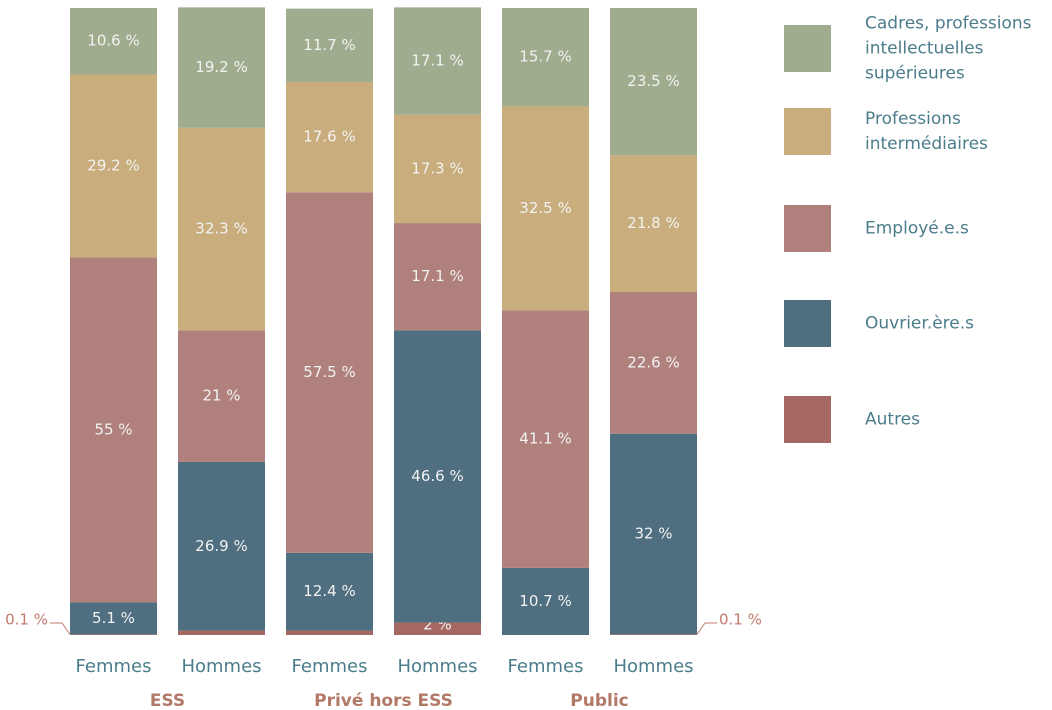  I want to click on legend-label: Employé.e.s, so click(917, 229).